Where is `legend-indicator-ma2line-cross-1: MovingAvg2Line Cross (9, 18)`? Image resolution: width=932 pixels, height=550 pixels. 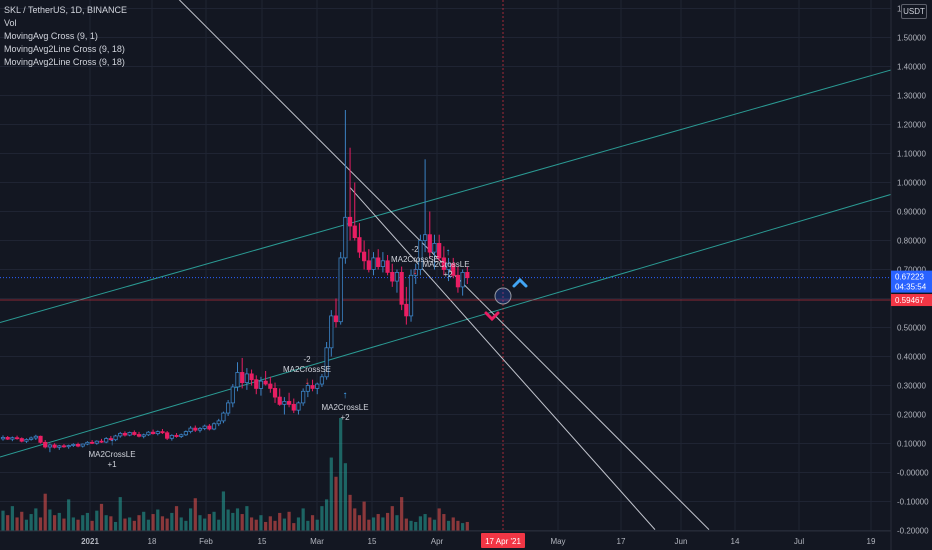
legend-indicator-ma2line-cross-1: MovingAvg2Line Cross (9, 18) is located at coordinates (64, 49).